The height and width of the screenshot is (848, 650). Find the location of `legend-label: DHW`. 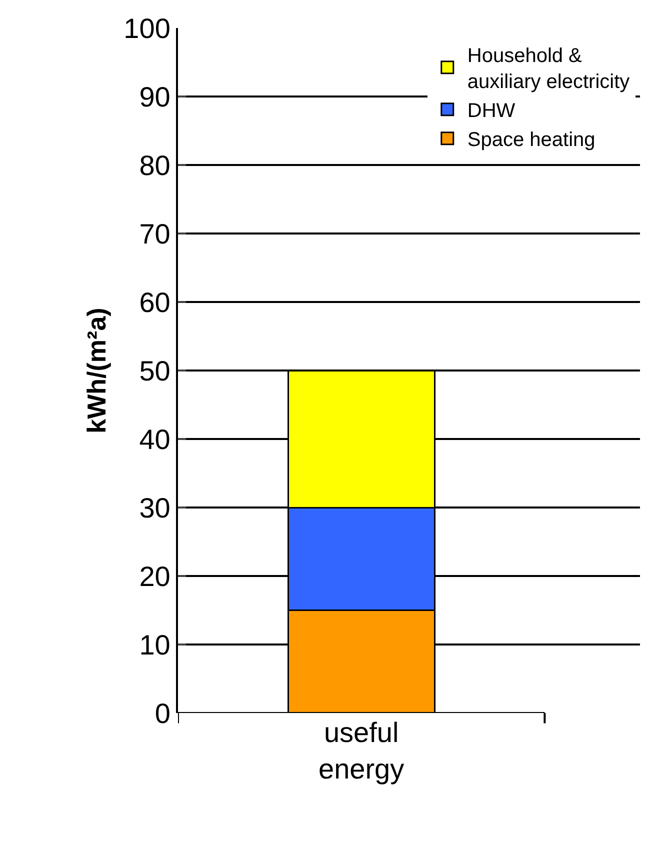

legend-label: DHW is located at coordinates (491, 111).